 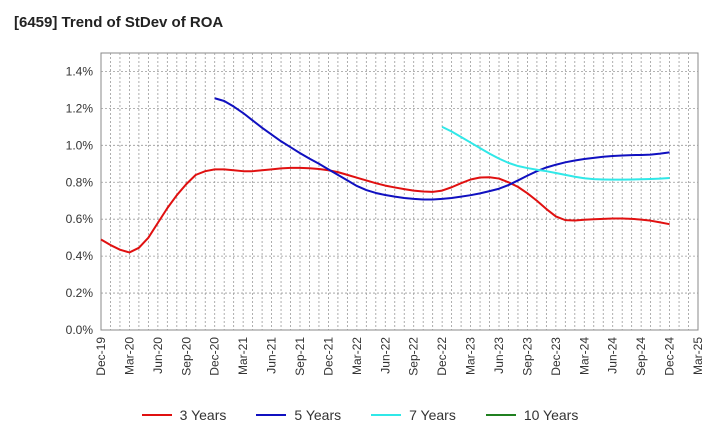 I want to click on x-tick-label: Sep-23, so click(x=527, y=356).